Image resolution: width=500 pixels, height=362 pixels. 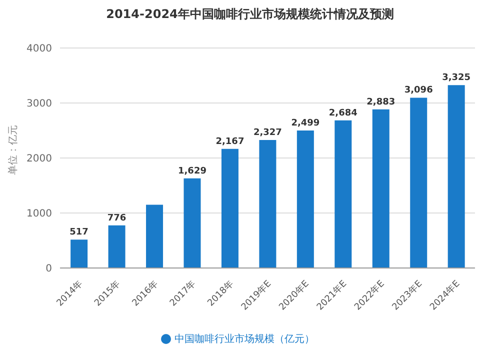 I want to click on y-tick-label: 3000, so click(x=39, y=104).